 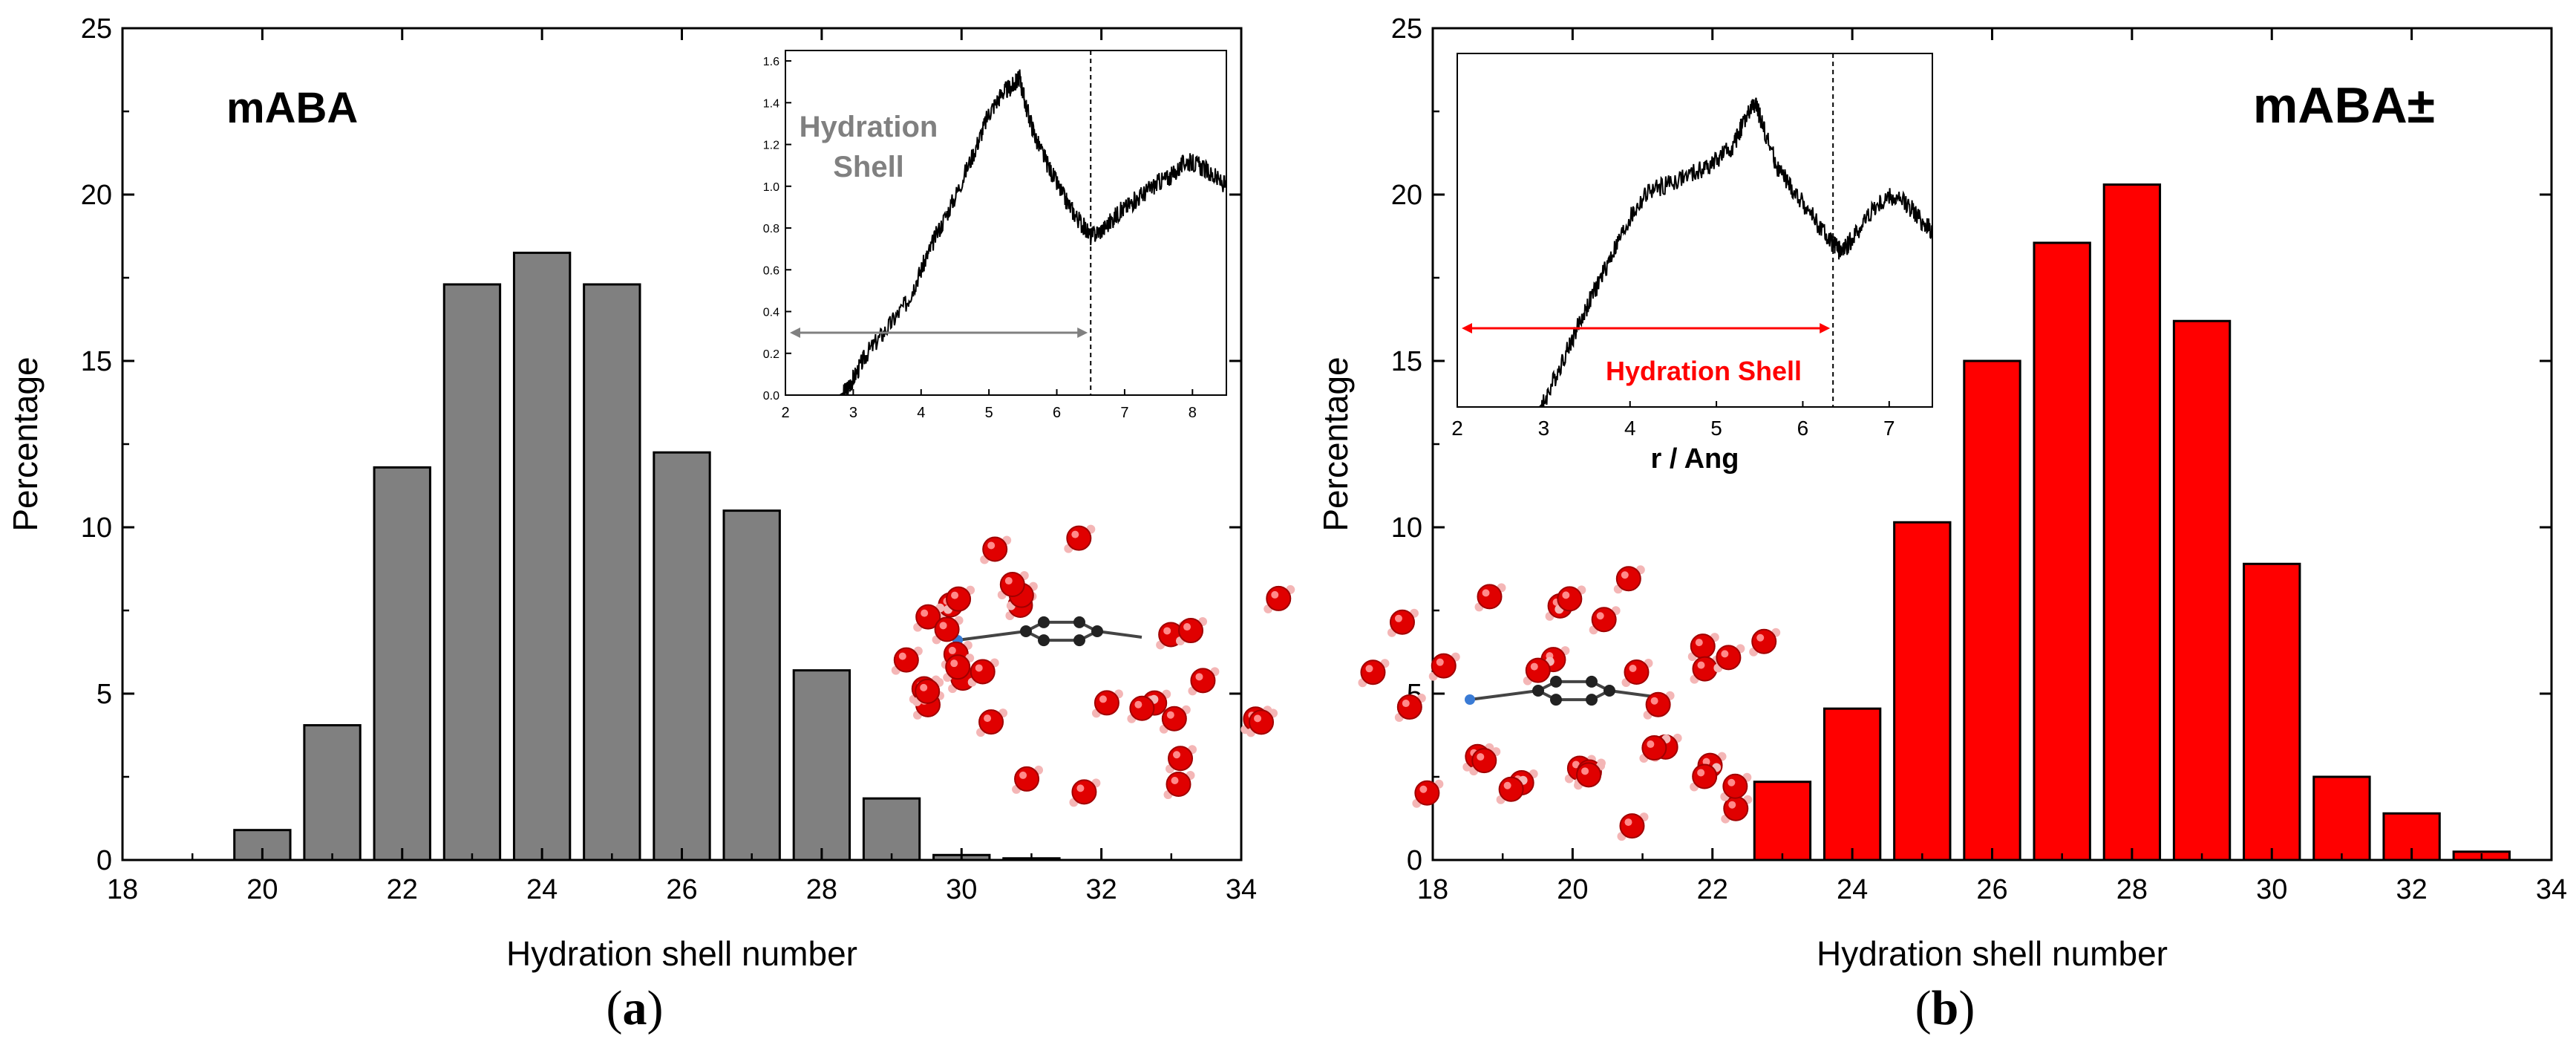 What do you see at coordinates (921, 413) in the screenshot?
I see `inset-x-tick-label: 4` at bounding box center [921, 413].